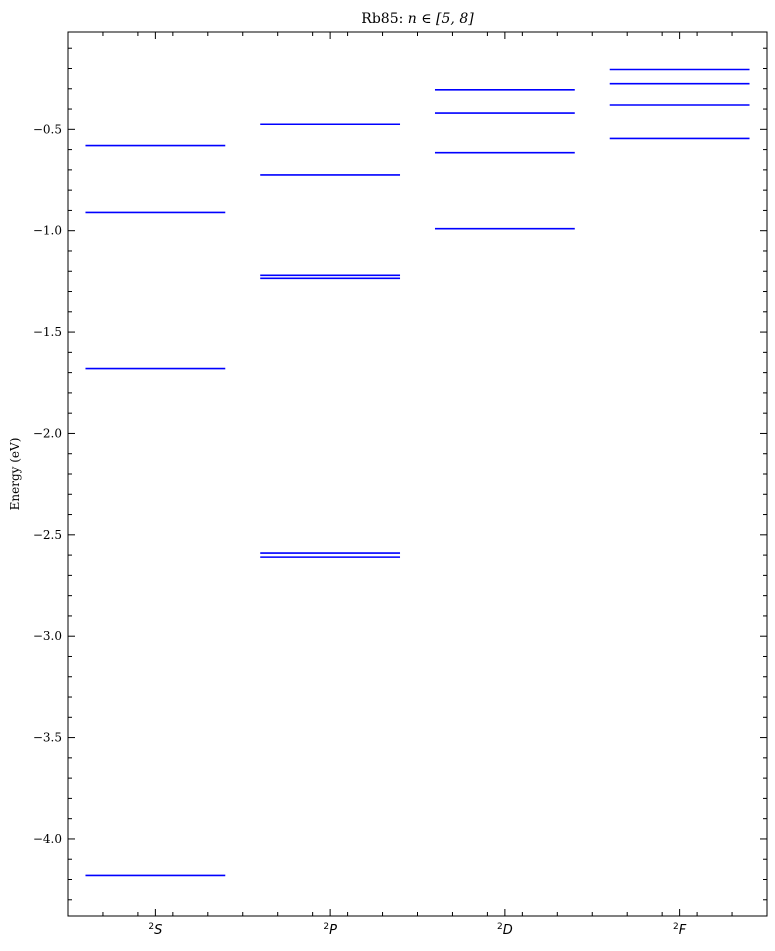 The height and width of the screenshot is (951, 775). What do you see at coordinates (47, 129) in the screenshot?
I see `y-tick-label: −0.5` at bounding box center [47, 129].